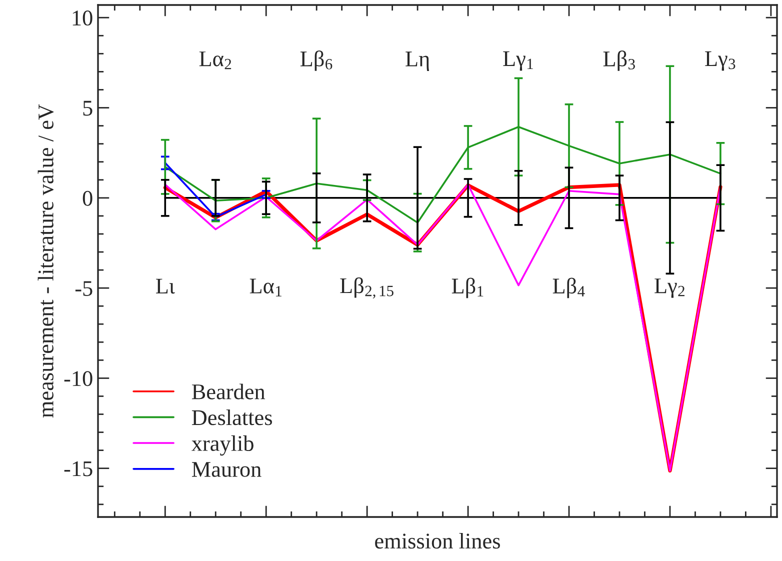  What do you see at coordinates (82, 18) in the screenshot?
I see `y-tick-label: 10` at bounding box center [82, 18].